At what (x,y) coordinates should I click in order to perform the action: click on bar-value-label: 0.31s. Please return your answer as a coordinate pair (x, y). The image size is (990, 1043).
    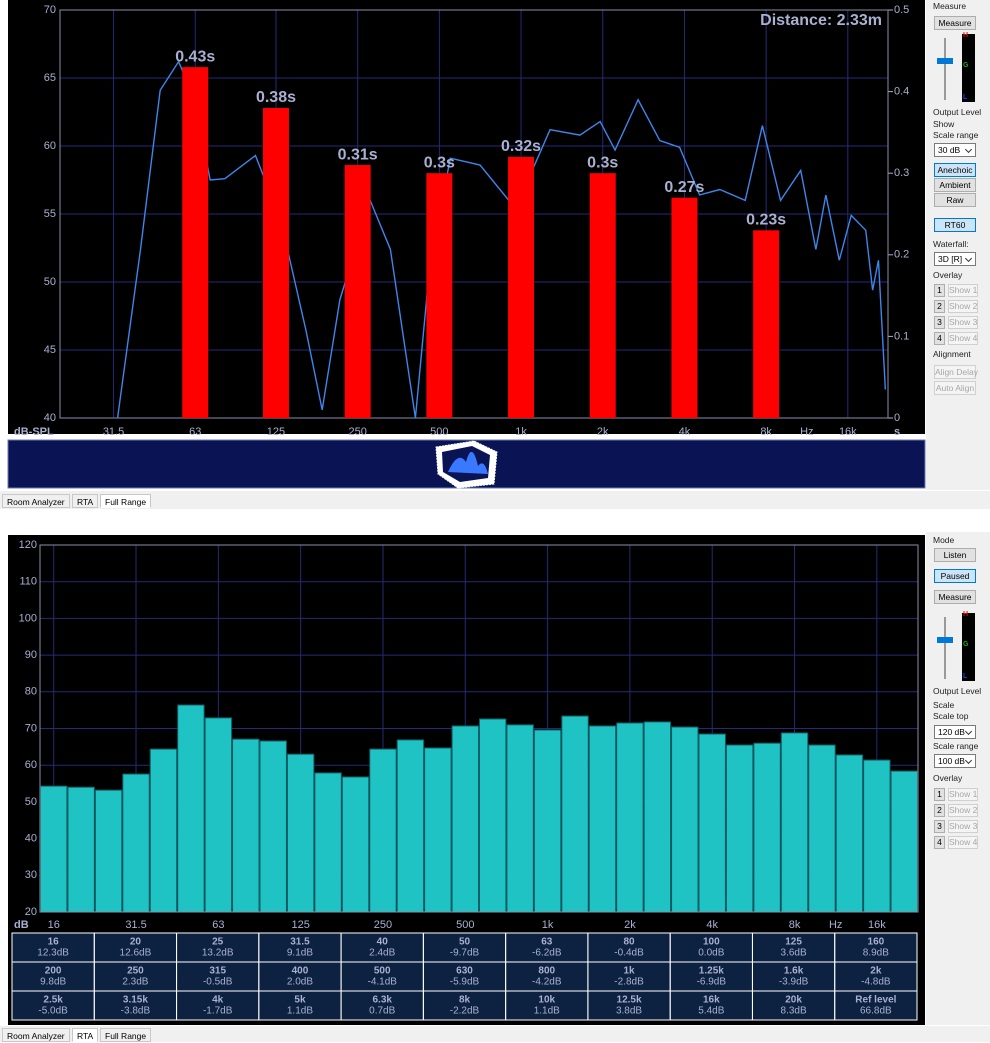
    Looking at the image, I should click on (358, 154).